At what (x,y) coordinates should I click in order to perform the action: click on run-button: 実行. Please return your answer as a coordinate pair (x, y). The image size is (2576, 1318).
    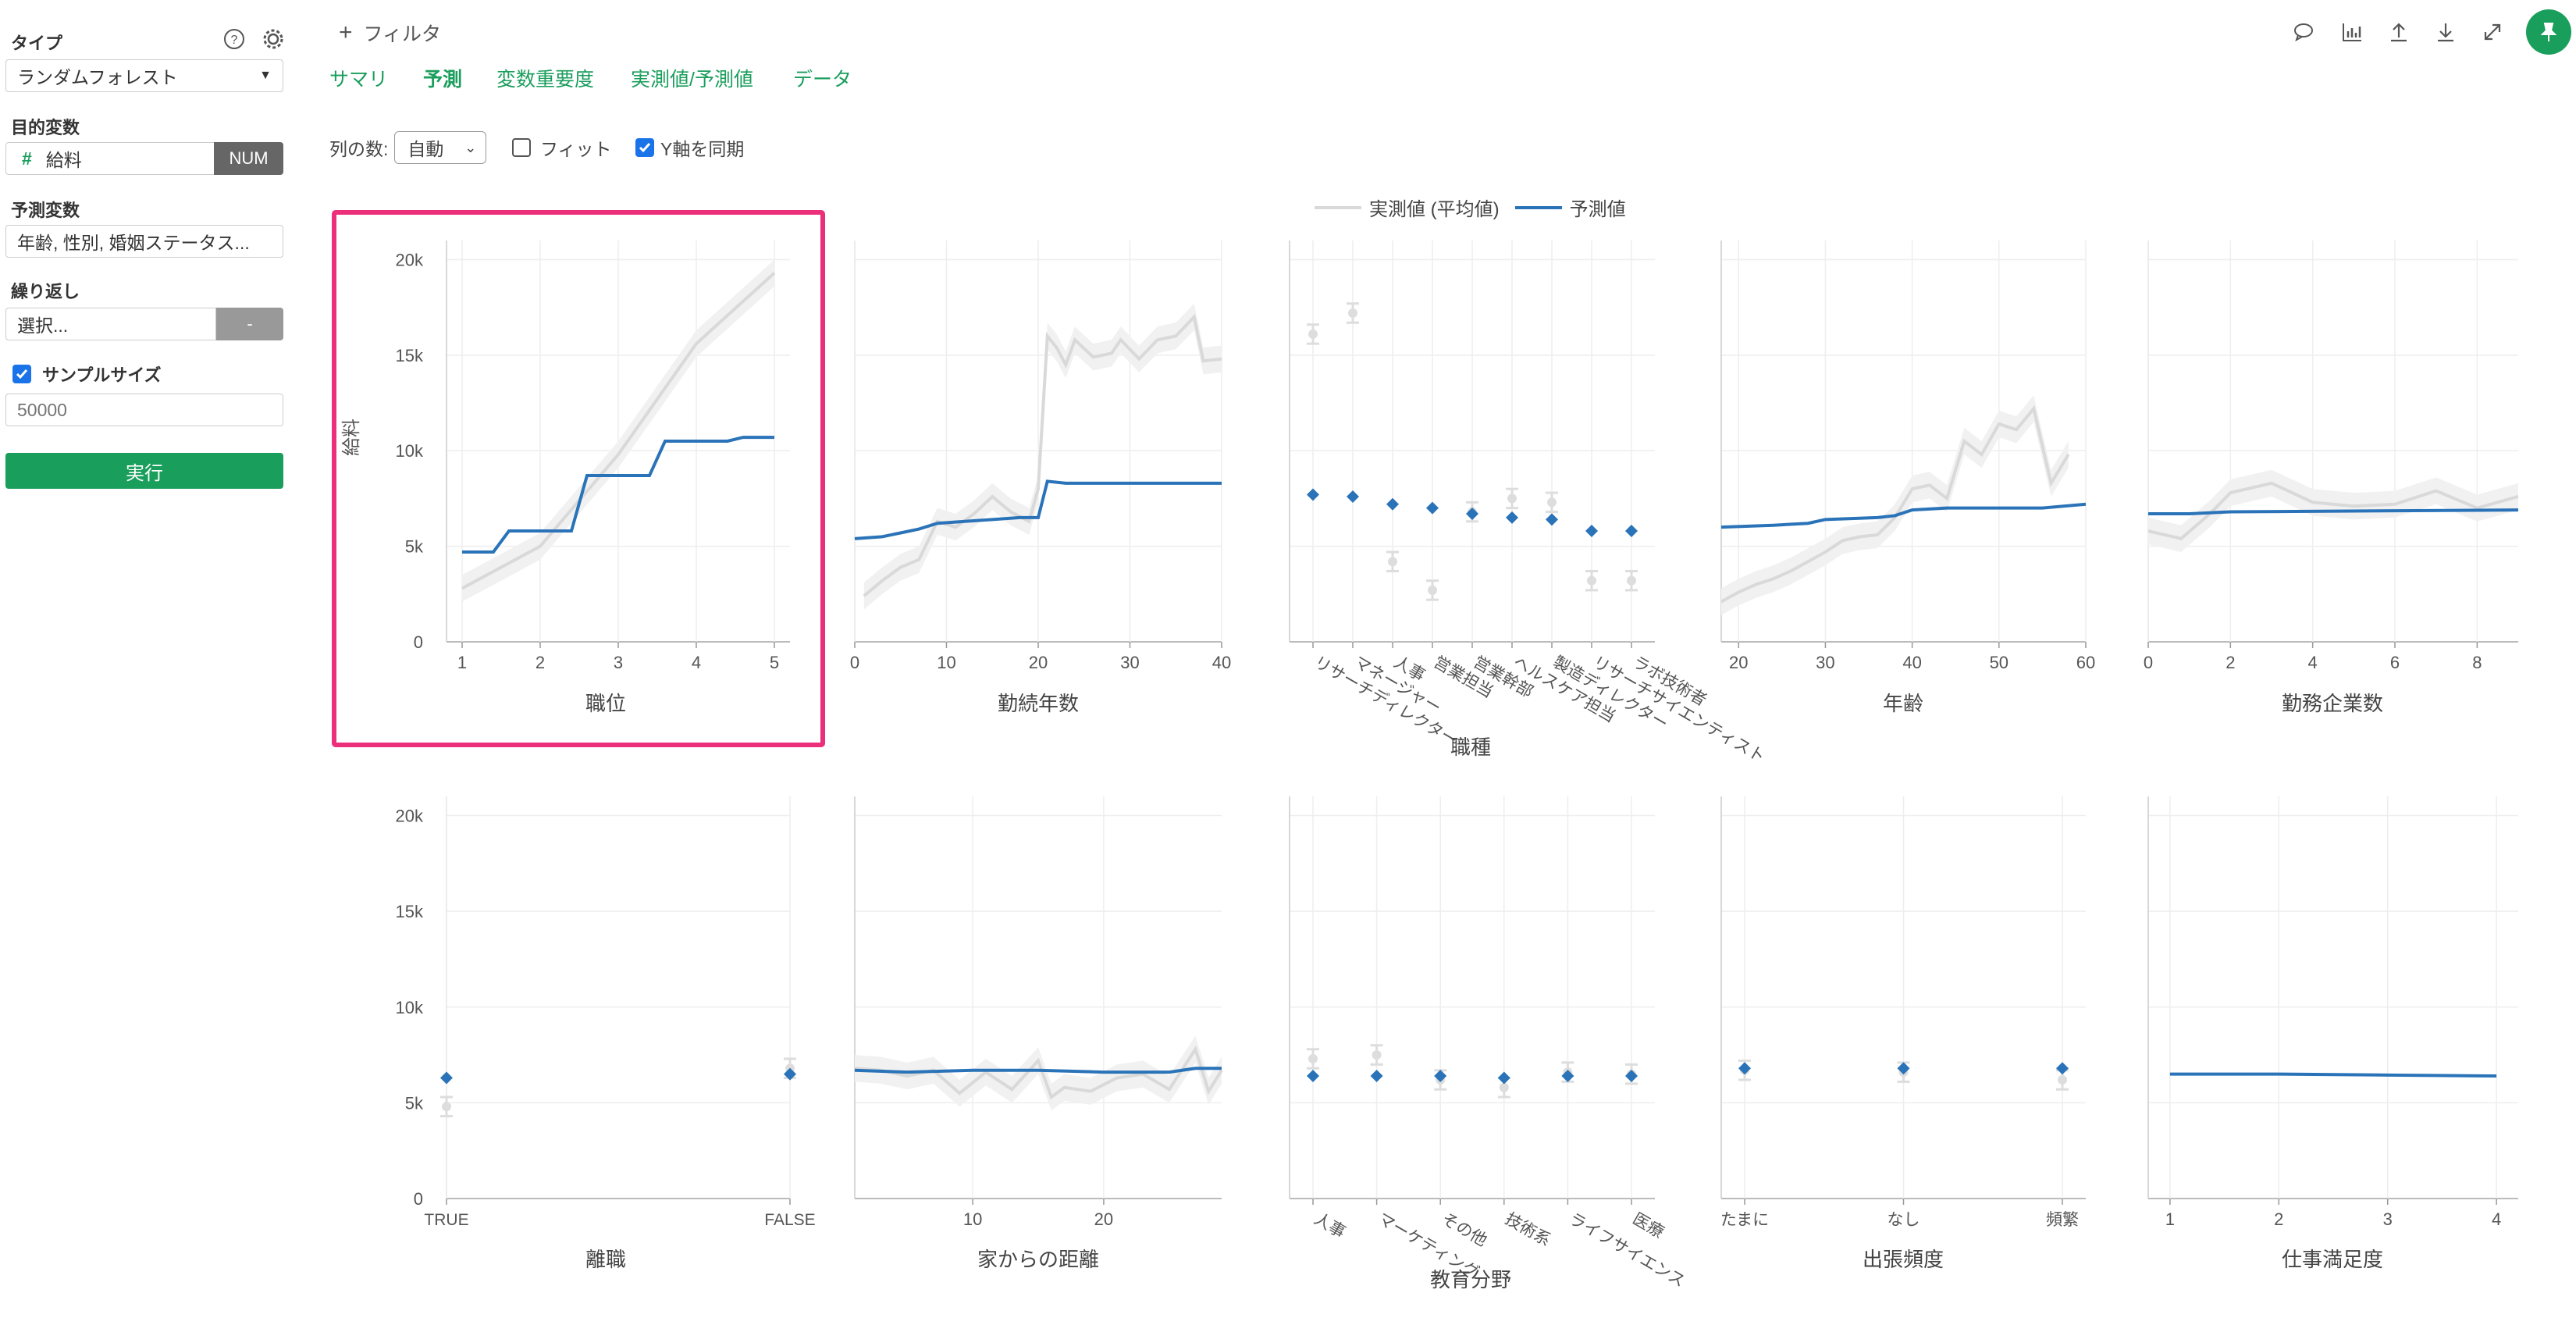
    Looking at the image, I should click on (144, 471).